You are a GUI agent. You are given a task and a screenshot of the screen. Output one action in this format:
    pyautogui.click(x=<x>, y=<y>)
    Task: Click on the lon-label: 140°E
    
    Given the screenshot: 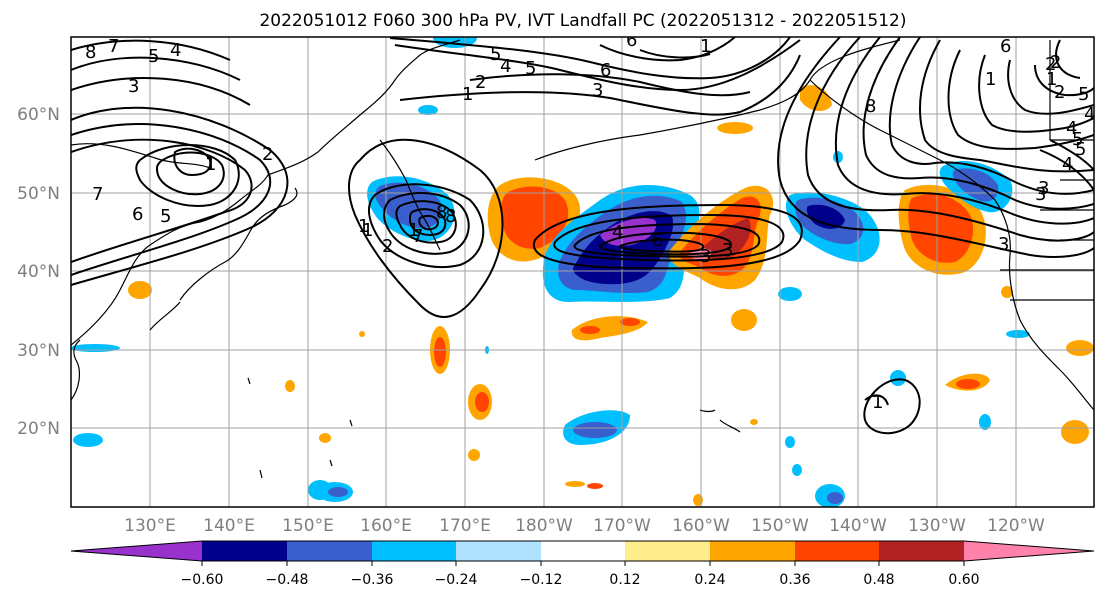 What is the action you would take?
    pyautogui.click(x=229, y=526)
    